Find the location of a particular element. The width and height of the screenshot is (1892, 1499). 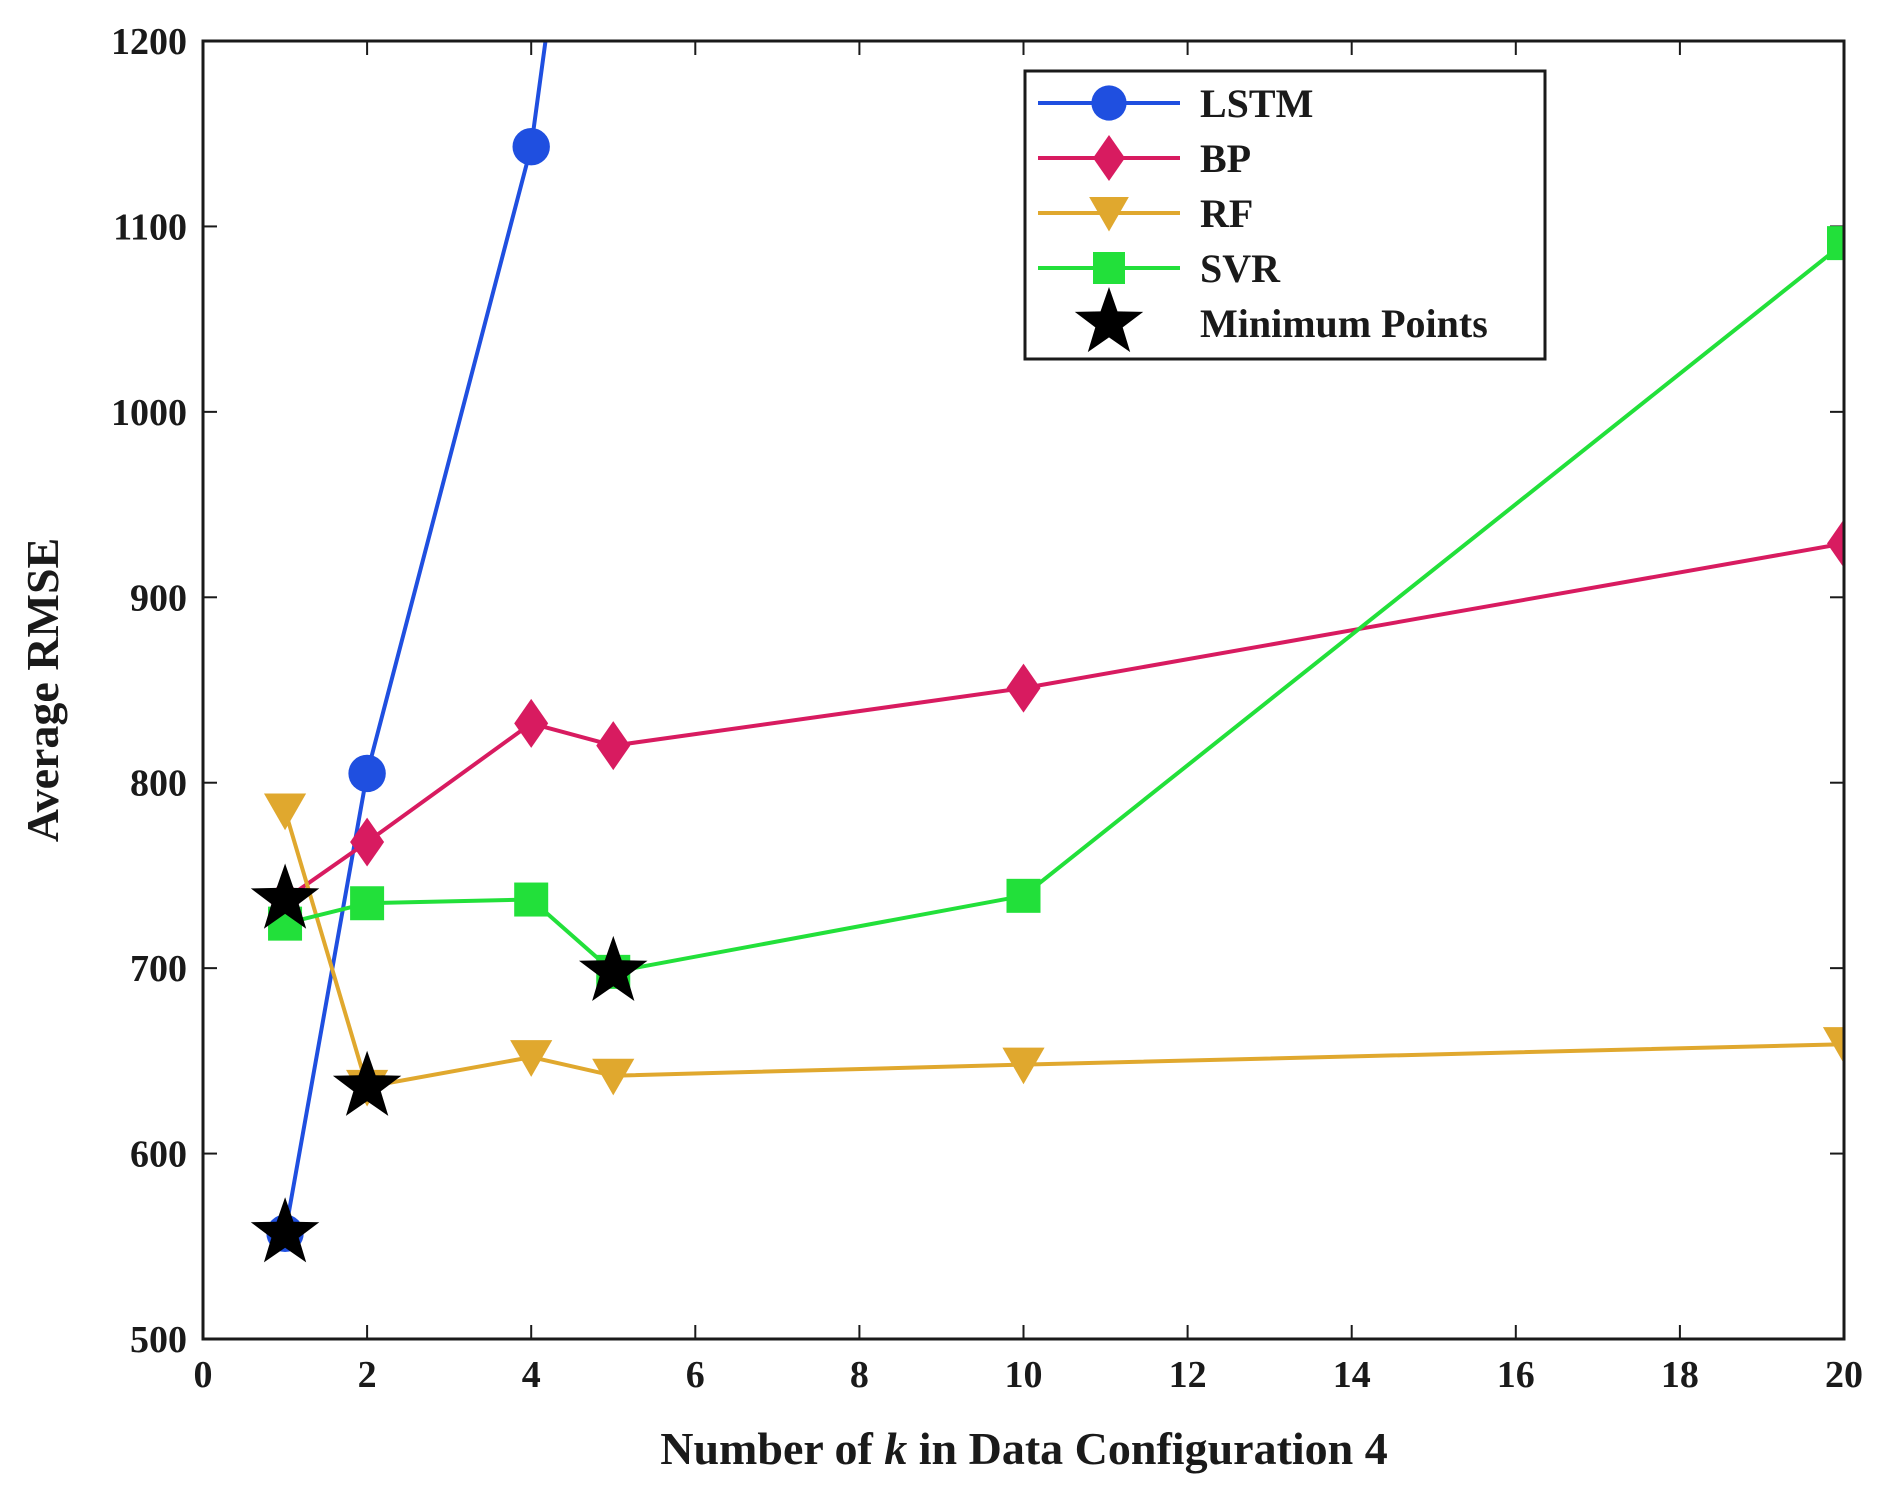

y-tick-label-700: 700 is located at coordinates (158, 969).